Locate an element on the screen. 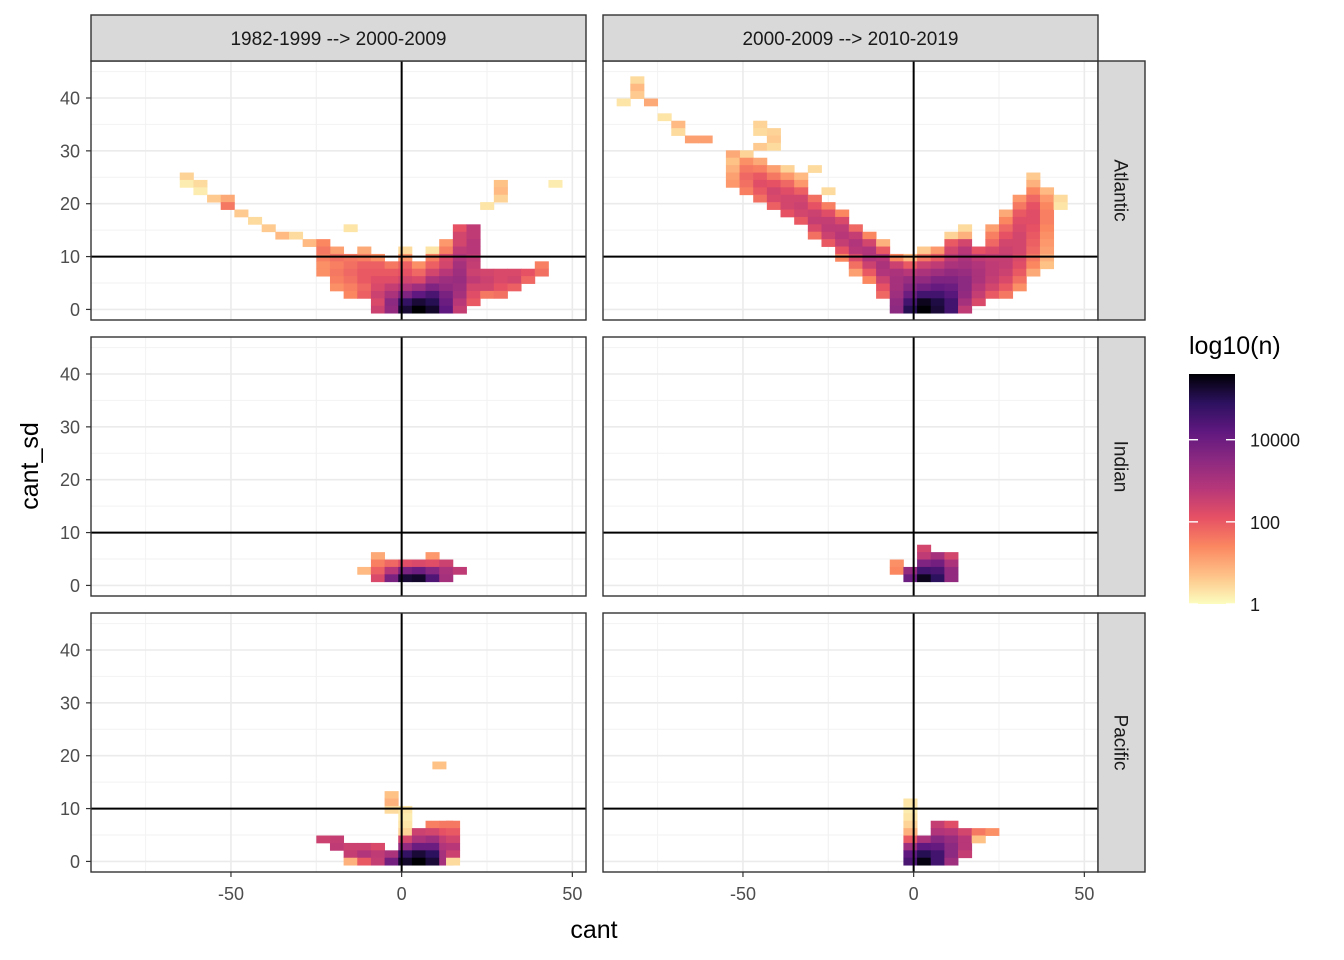  panel-background is located at coordinates (338, 742).